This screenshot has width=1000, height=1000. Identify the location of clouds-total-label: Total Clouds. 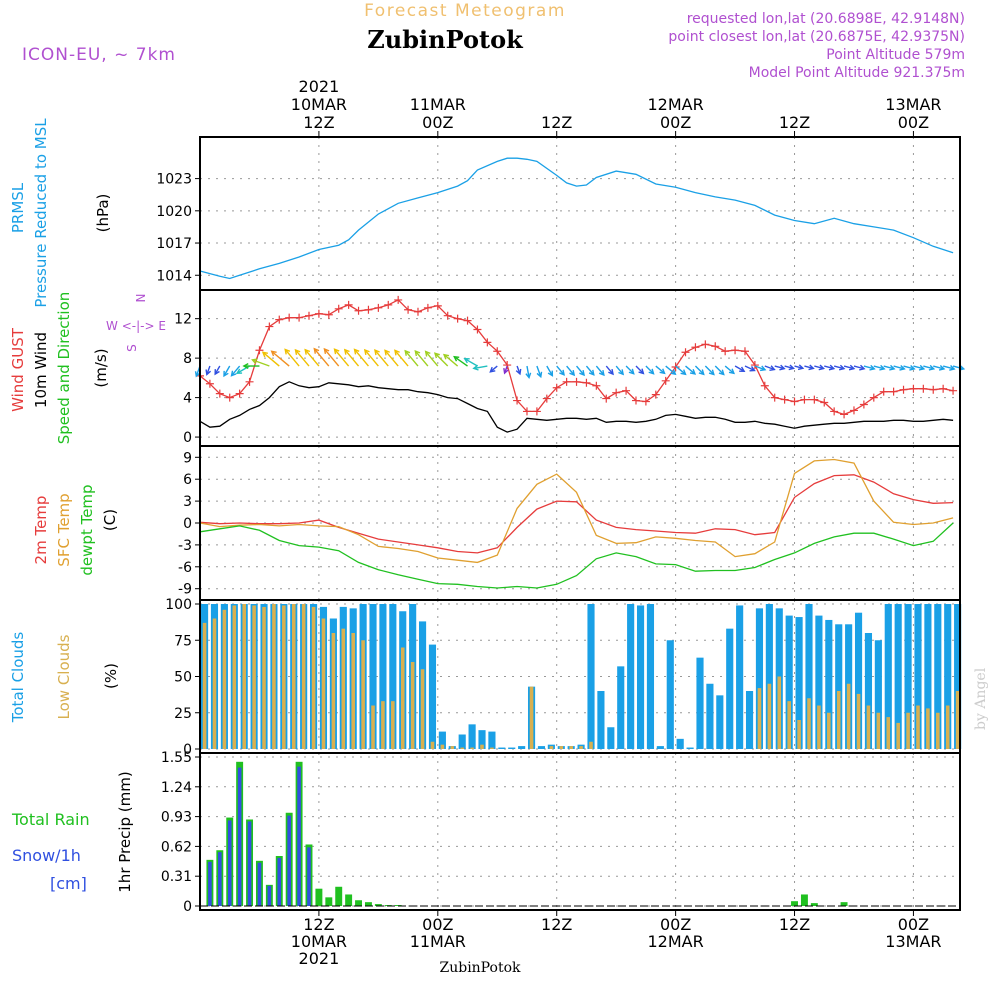
(18, 678).